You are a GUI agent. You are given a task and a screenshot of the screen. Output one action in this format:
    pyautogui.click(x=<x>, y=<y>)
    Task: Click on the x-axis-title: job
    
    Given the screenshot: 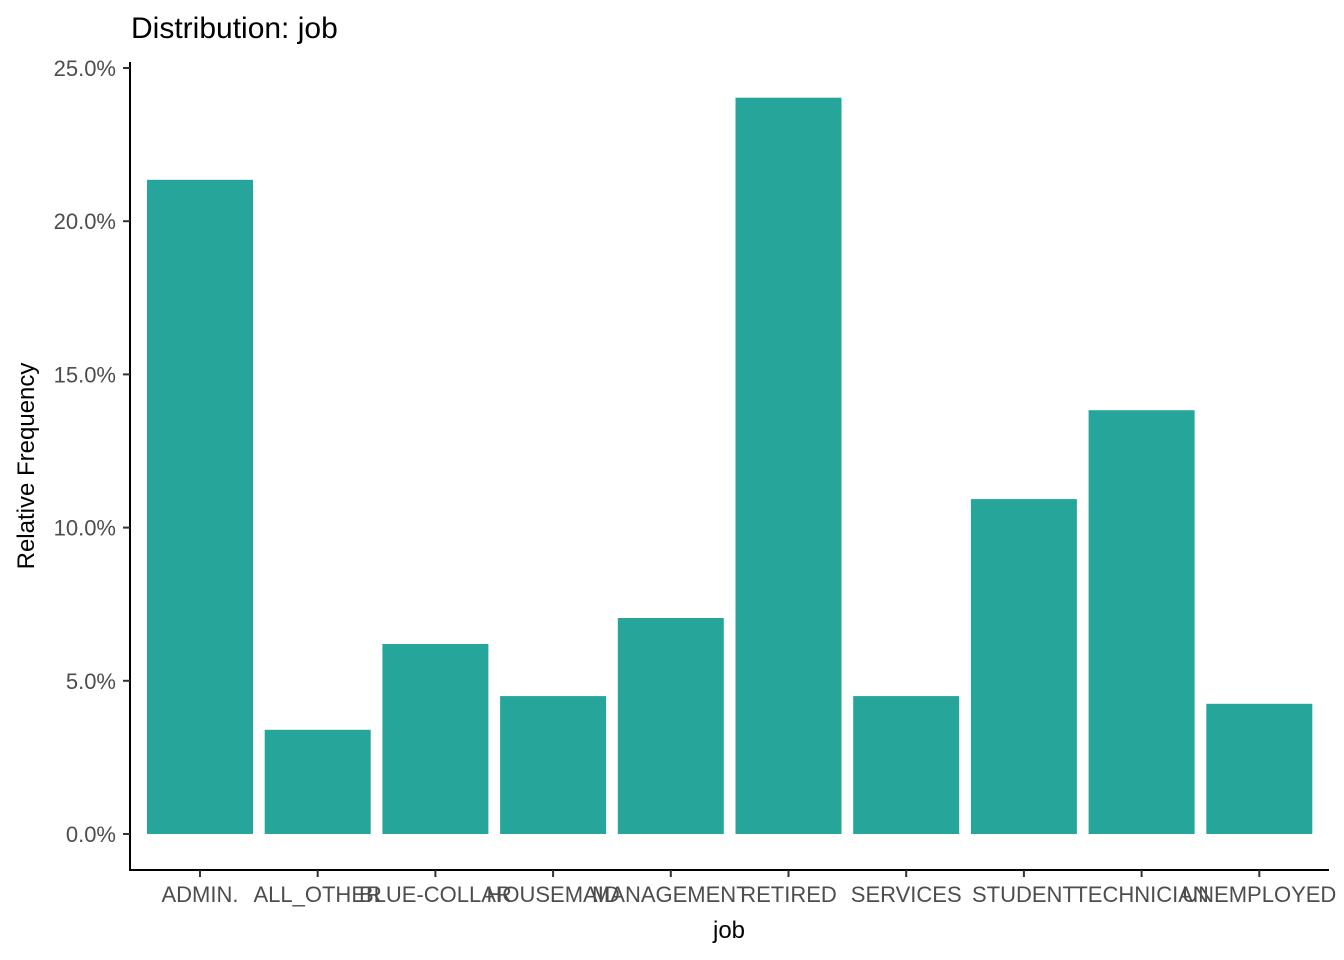 What is the action you would take?
    pyautogui.click(x=728, y=930)
    